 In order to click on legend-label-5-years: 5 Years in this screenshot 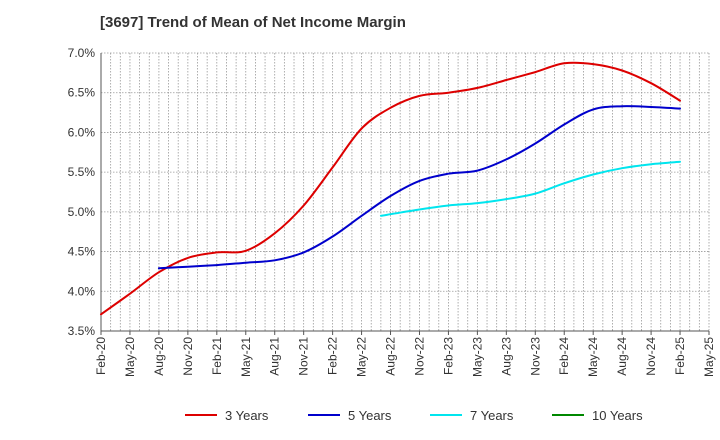, I will do `click(370, 415)`.